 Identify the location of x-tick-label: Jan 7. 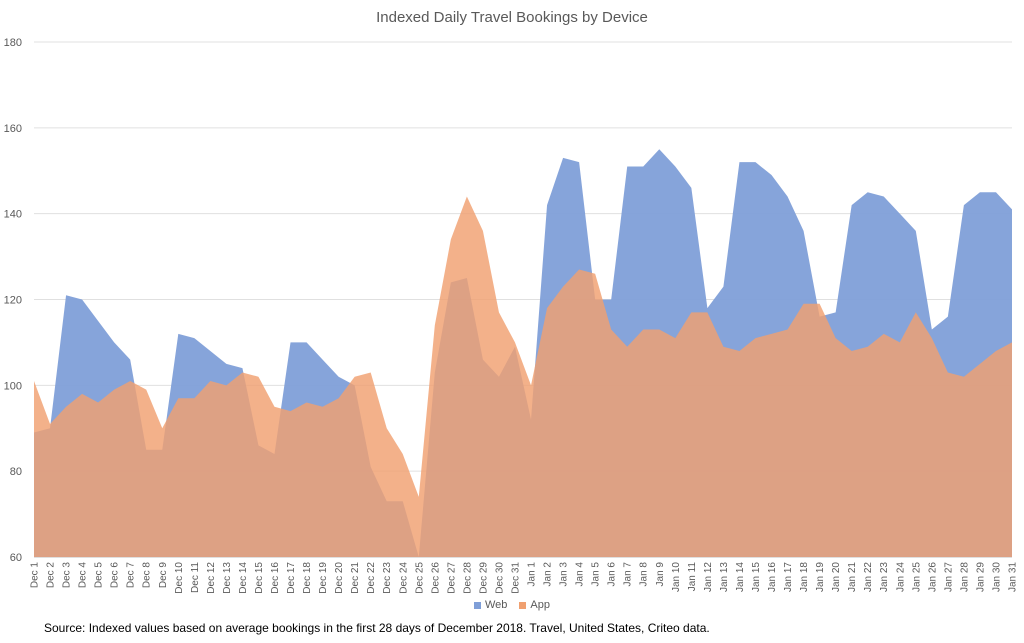
(628, 574).